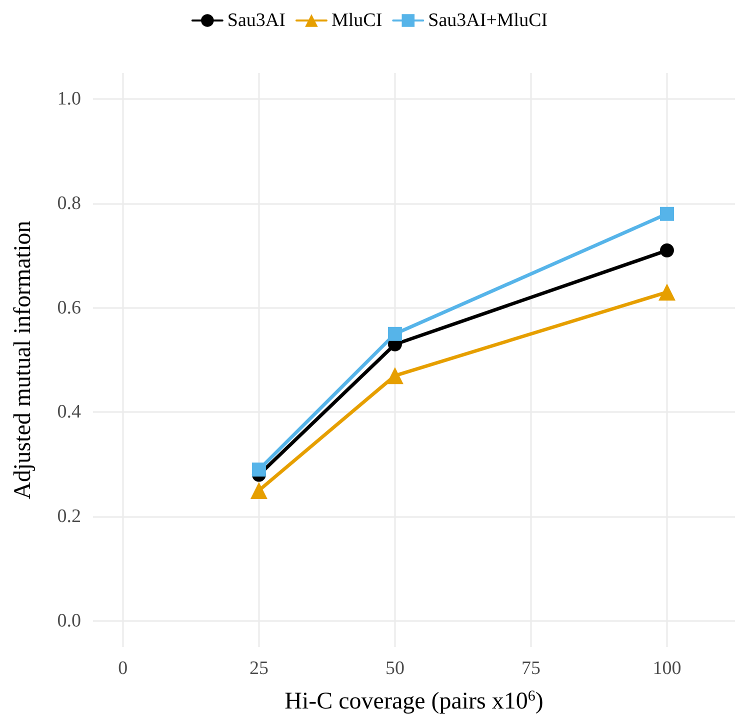  What do you see at coordinates (256, 20) in the screenshot?
I see `legend-label: Sau3AI` at bounding box center [256, 20].